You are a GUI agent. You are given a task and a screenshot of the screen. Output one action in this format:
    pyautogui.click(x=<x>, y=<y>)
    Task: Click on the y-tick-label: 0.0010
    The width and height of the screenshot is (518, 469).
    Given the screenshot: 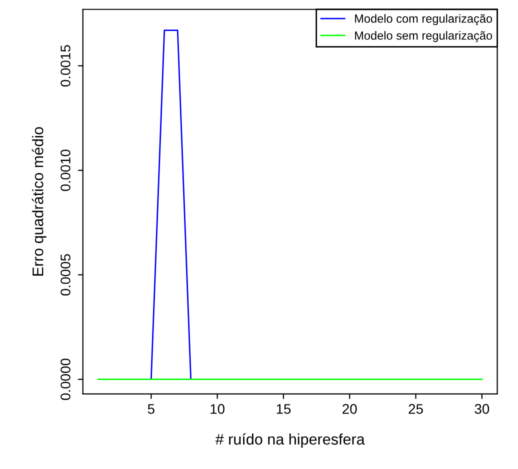 What is the action you would take?
    pyautogui.click(x=65, y=171)
    